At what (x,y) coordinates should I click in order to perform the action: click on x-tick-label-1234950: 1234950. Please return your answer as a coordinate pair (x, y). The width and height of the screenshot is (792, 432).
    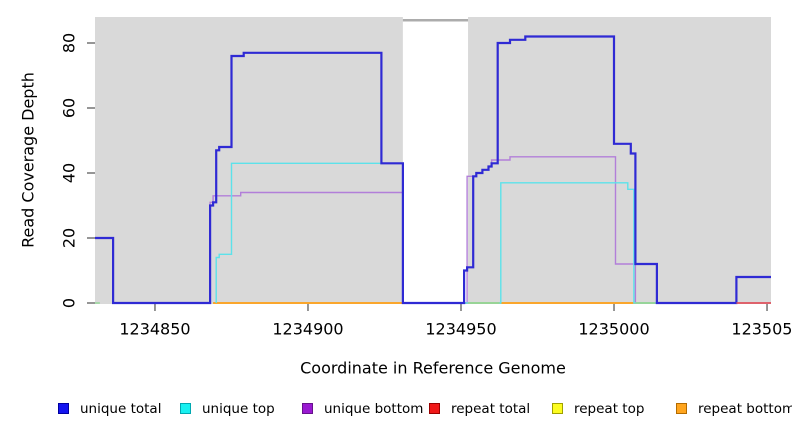
    Looking at the image, I should click on (461, 329).